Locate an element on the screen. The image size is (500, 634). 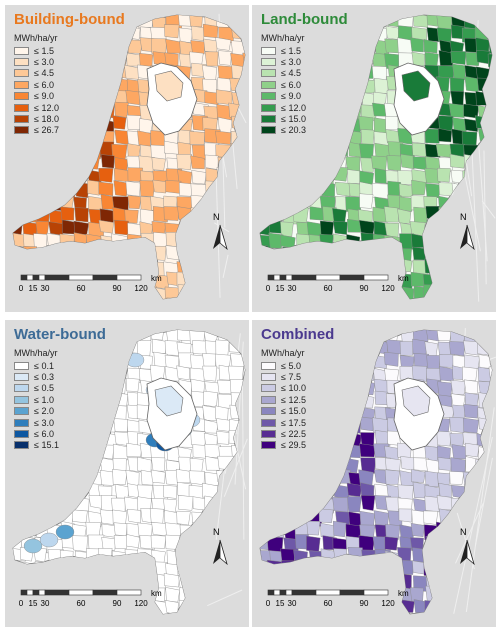
scale-tick-label: 15 is located at coordinates (33, 603).